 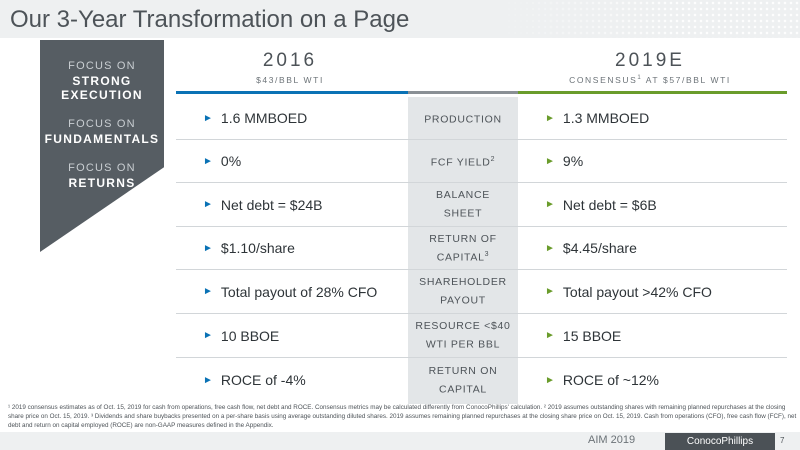 What do you see at coordinates (292, 92) in the screenshot?
I see `accent-bar-2016` at bounding box center [292, 92].